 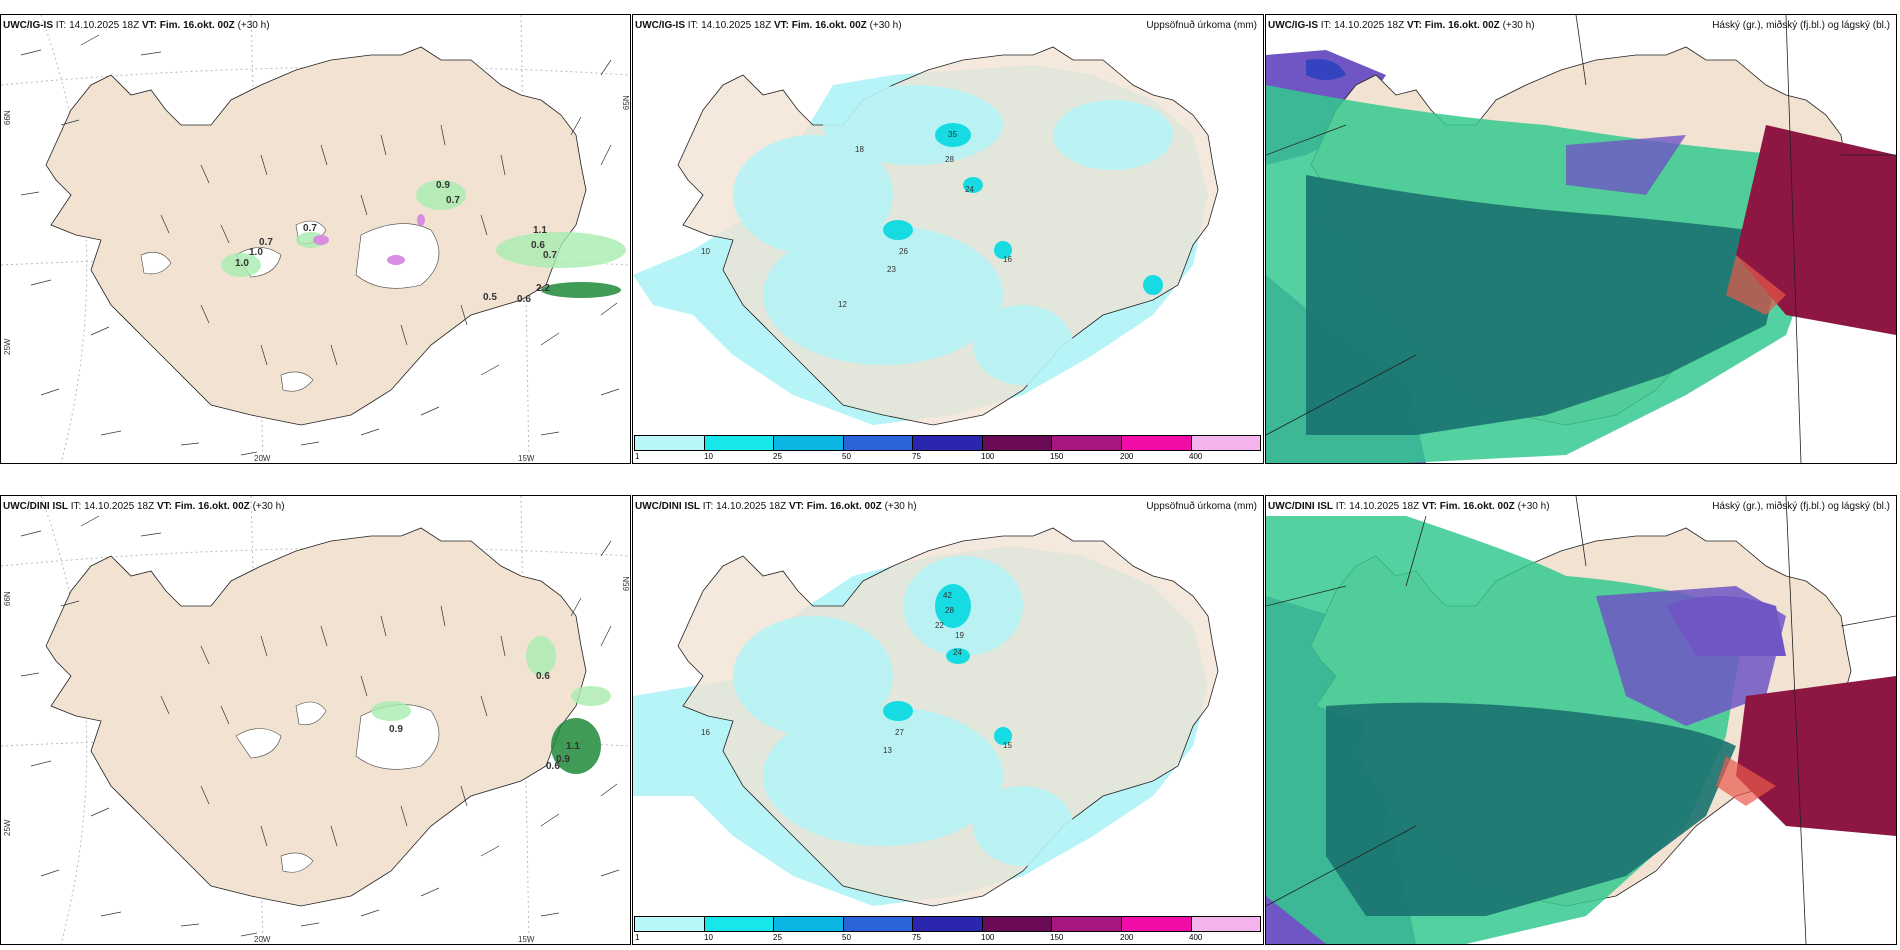 What do you see at coordinates (1127, 456) in the screenshot?
I see `legend-label: 200` at bounding box center [1127, 456].